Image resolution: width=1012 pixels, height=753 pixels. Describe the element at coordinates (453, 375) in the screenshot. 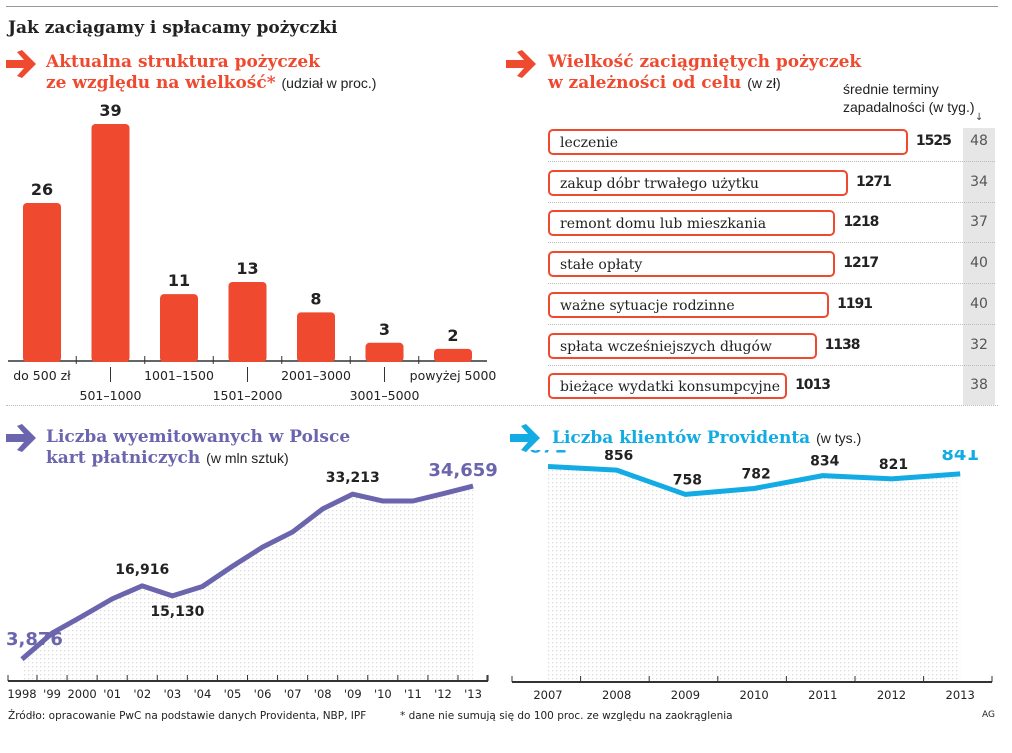

I see `category-label: powyżej 5000` at that location.